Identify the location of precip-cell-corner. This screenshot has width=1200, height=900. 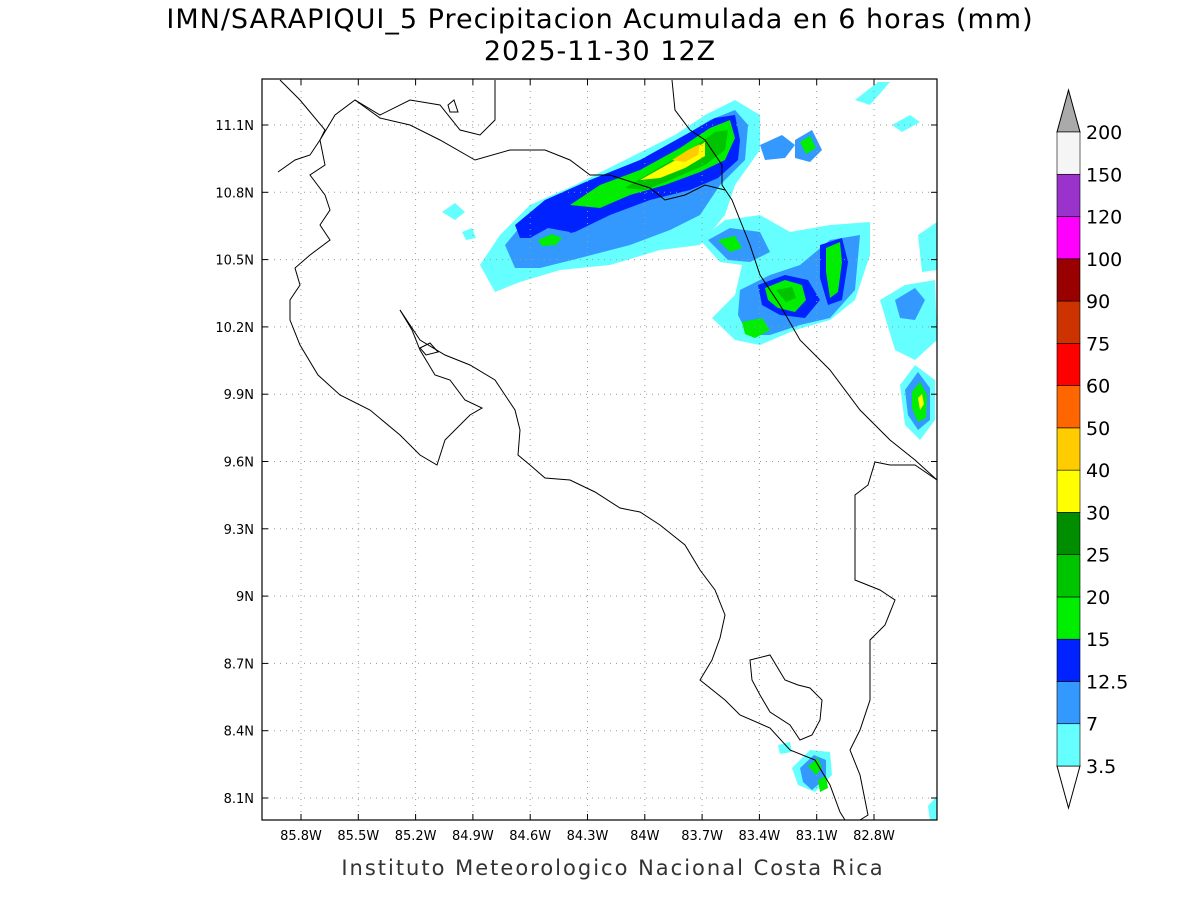
(932, 808).